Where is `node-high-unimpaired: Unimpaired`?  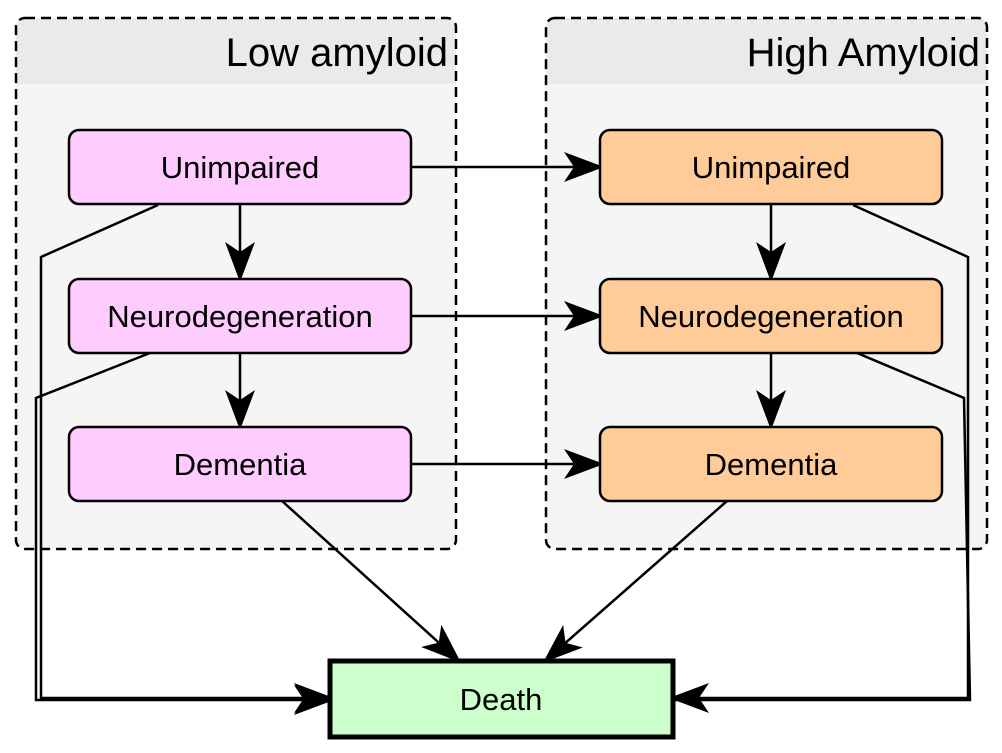 node-high-unimpaired: Unimpaired is located at coordinates (771, 167).